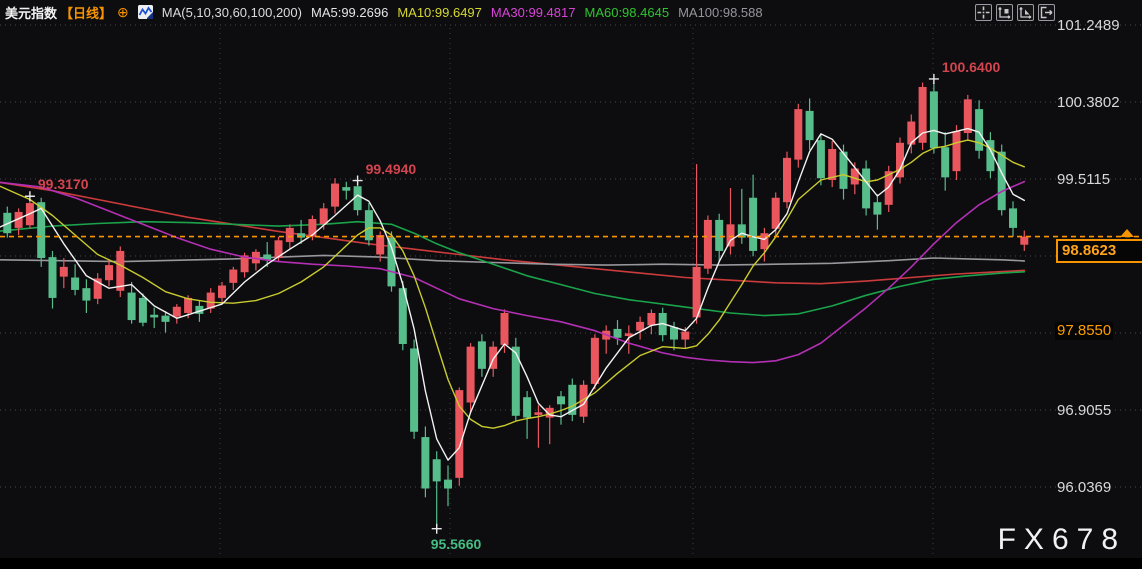  I want to click on ma30-value: MA30:99.4817, so click(533, 12).